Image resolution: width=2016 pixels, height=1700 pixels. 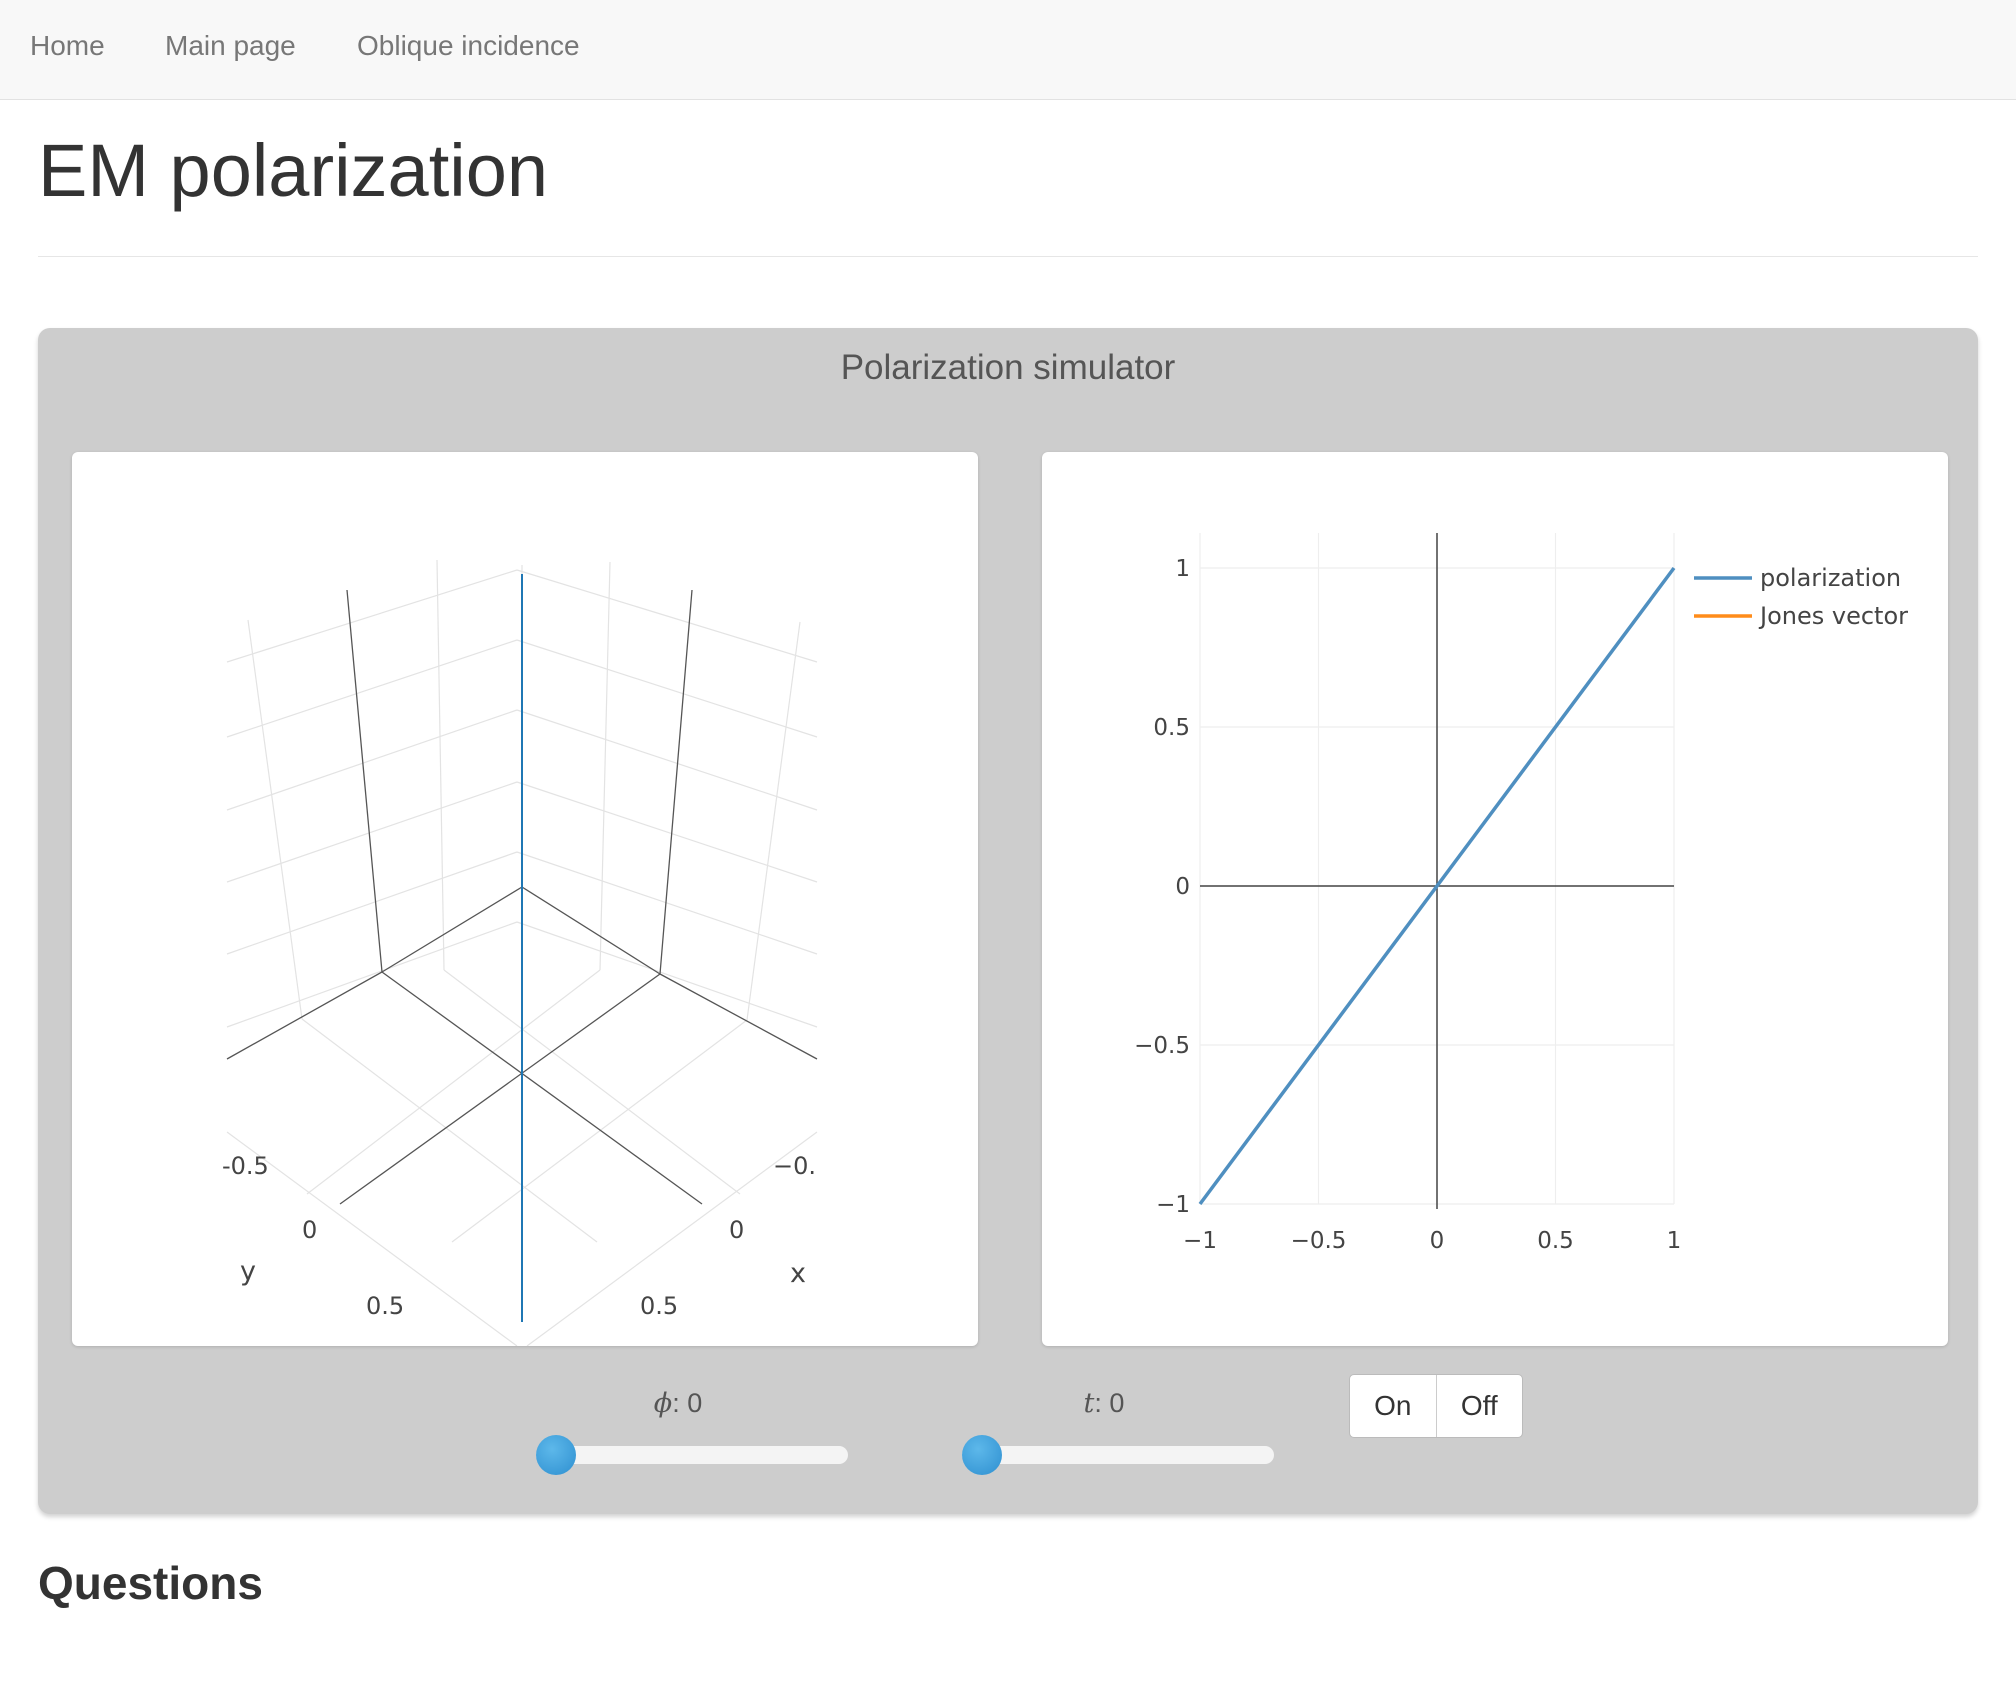 What do you see at coordinates (67, 45) in the screenshot?
I see `nav-home-link: Home` at bounding box center [67, 45].